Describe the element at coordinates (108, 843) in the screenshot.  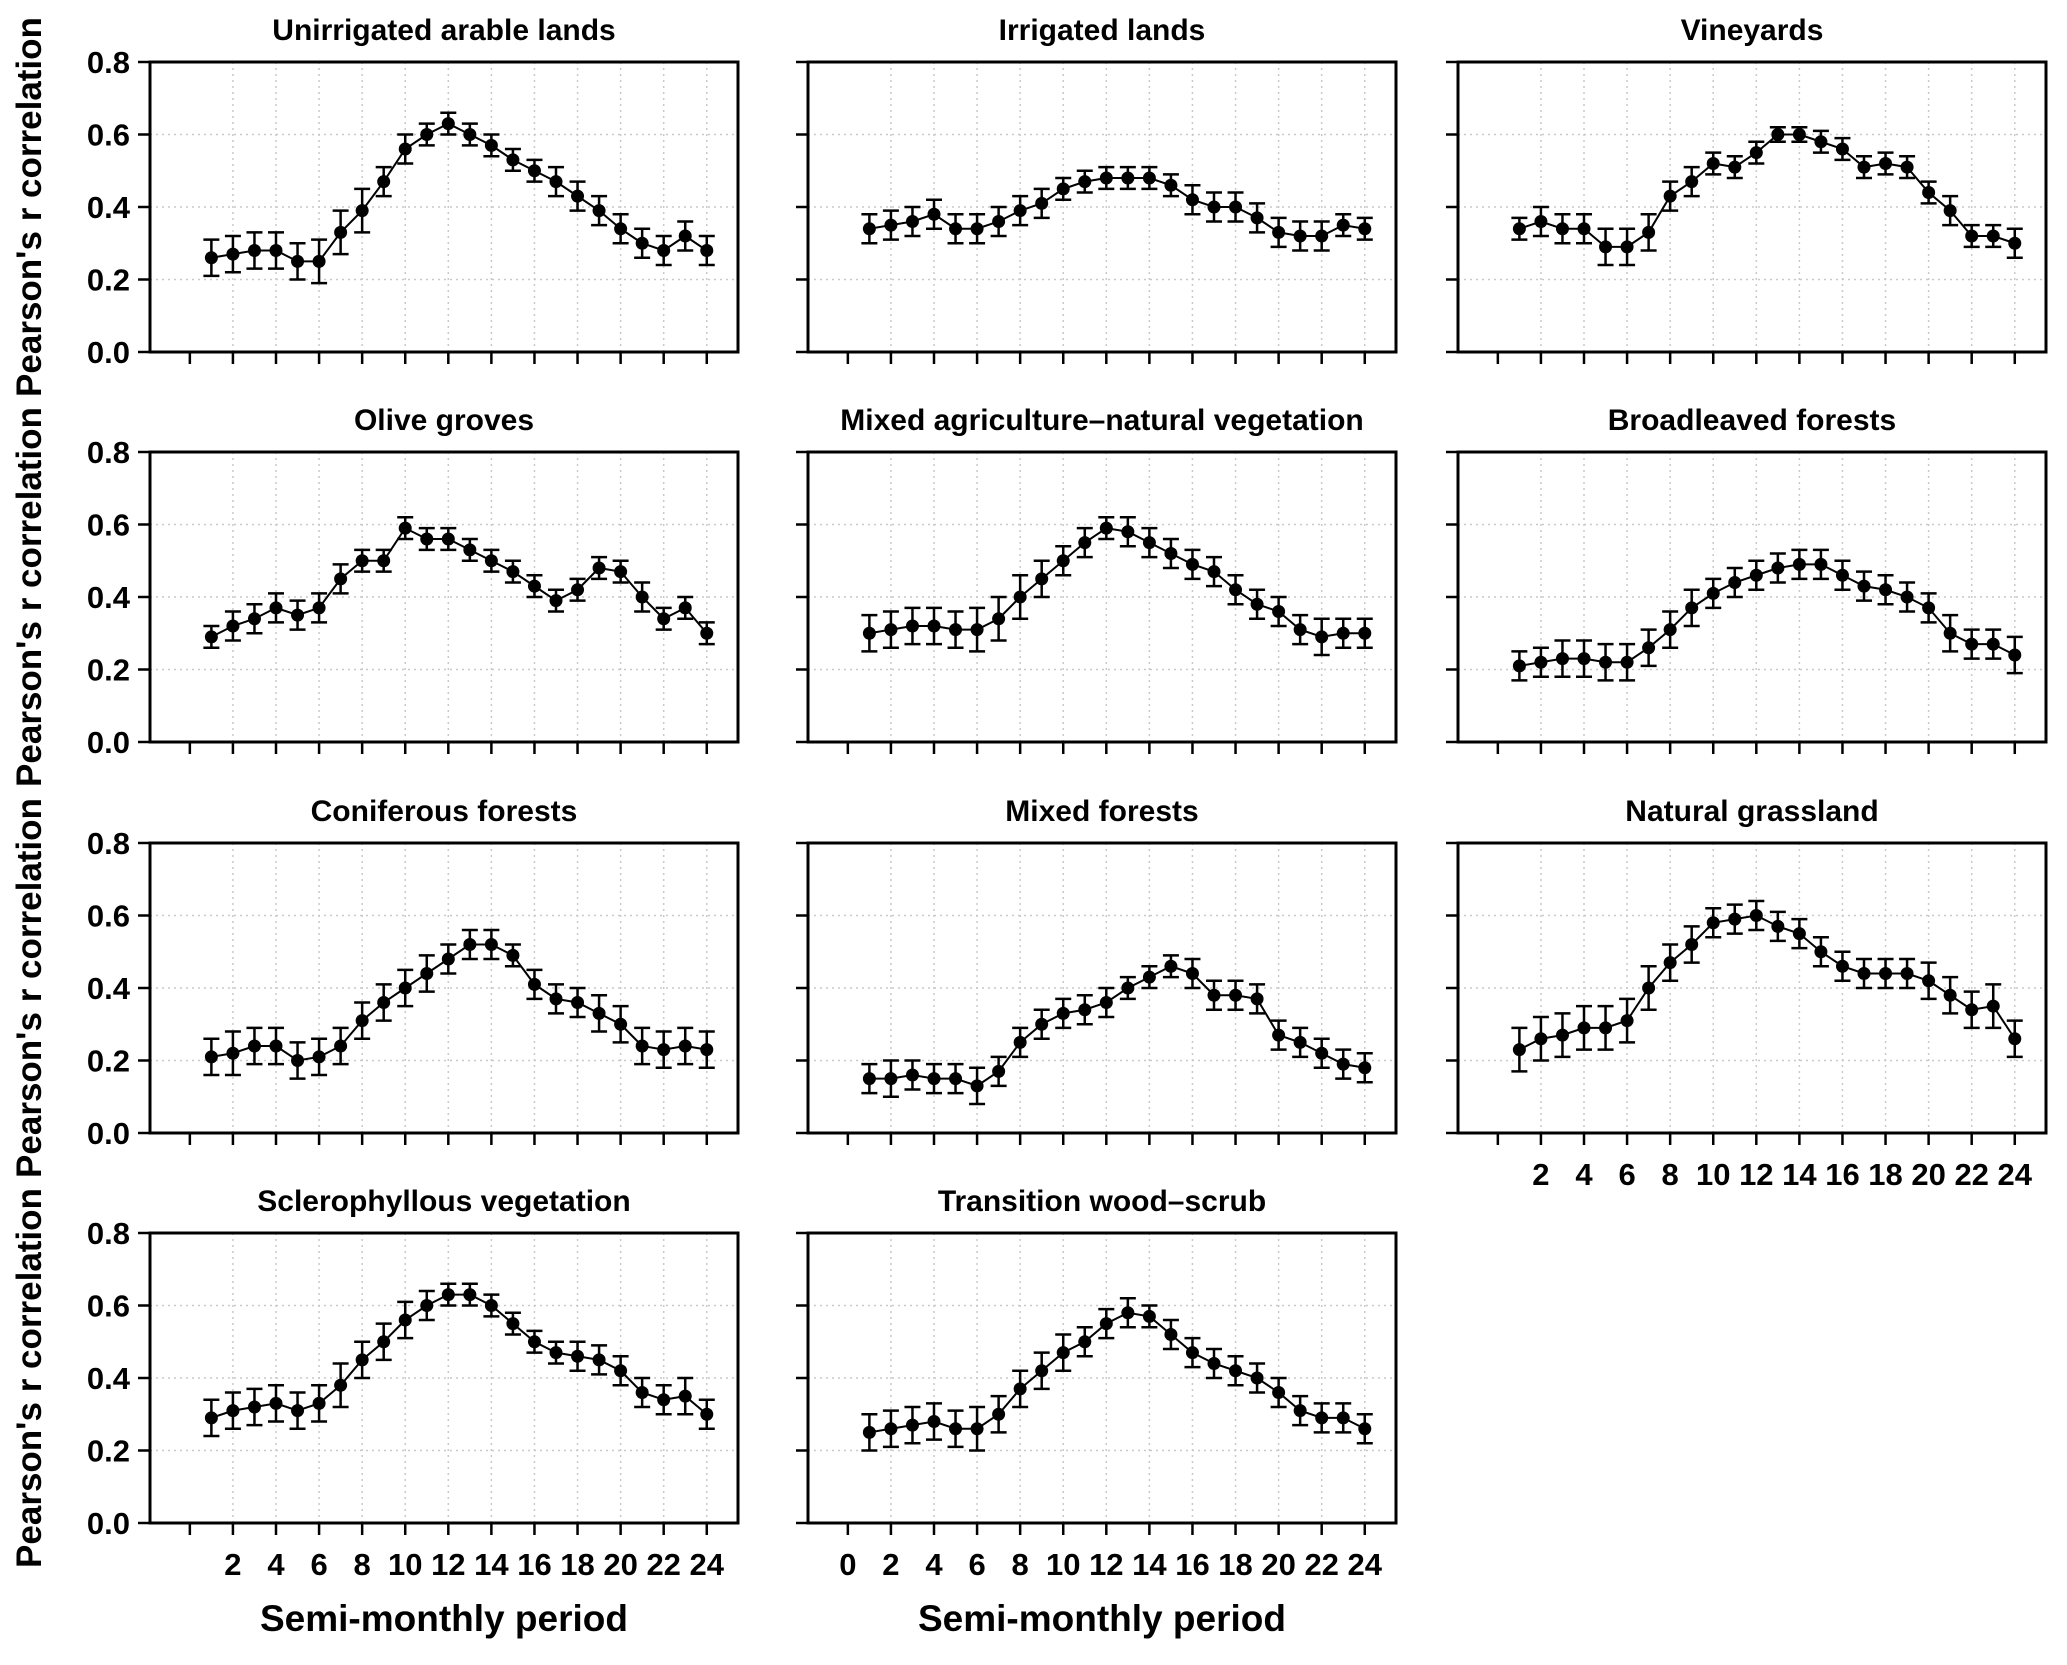
I see `y-tick-label: 0.8` at that location.